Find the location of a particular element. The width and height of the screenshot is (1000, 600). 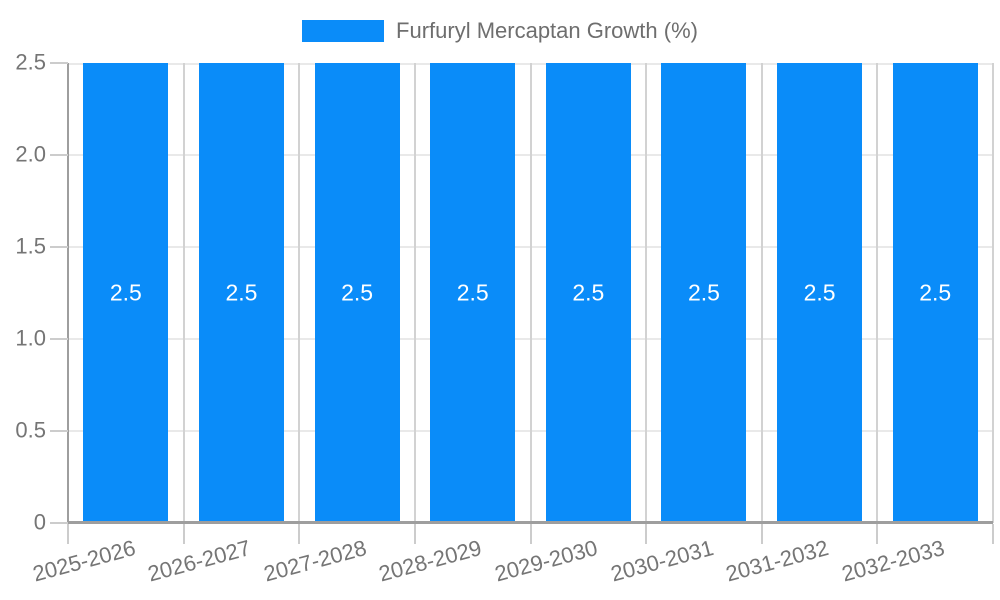

legend-label: Furfuryl Mercaptan Growth (%) is located at coordinates (547, 30).